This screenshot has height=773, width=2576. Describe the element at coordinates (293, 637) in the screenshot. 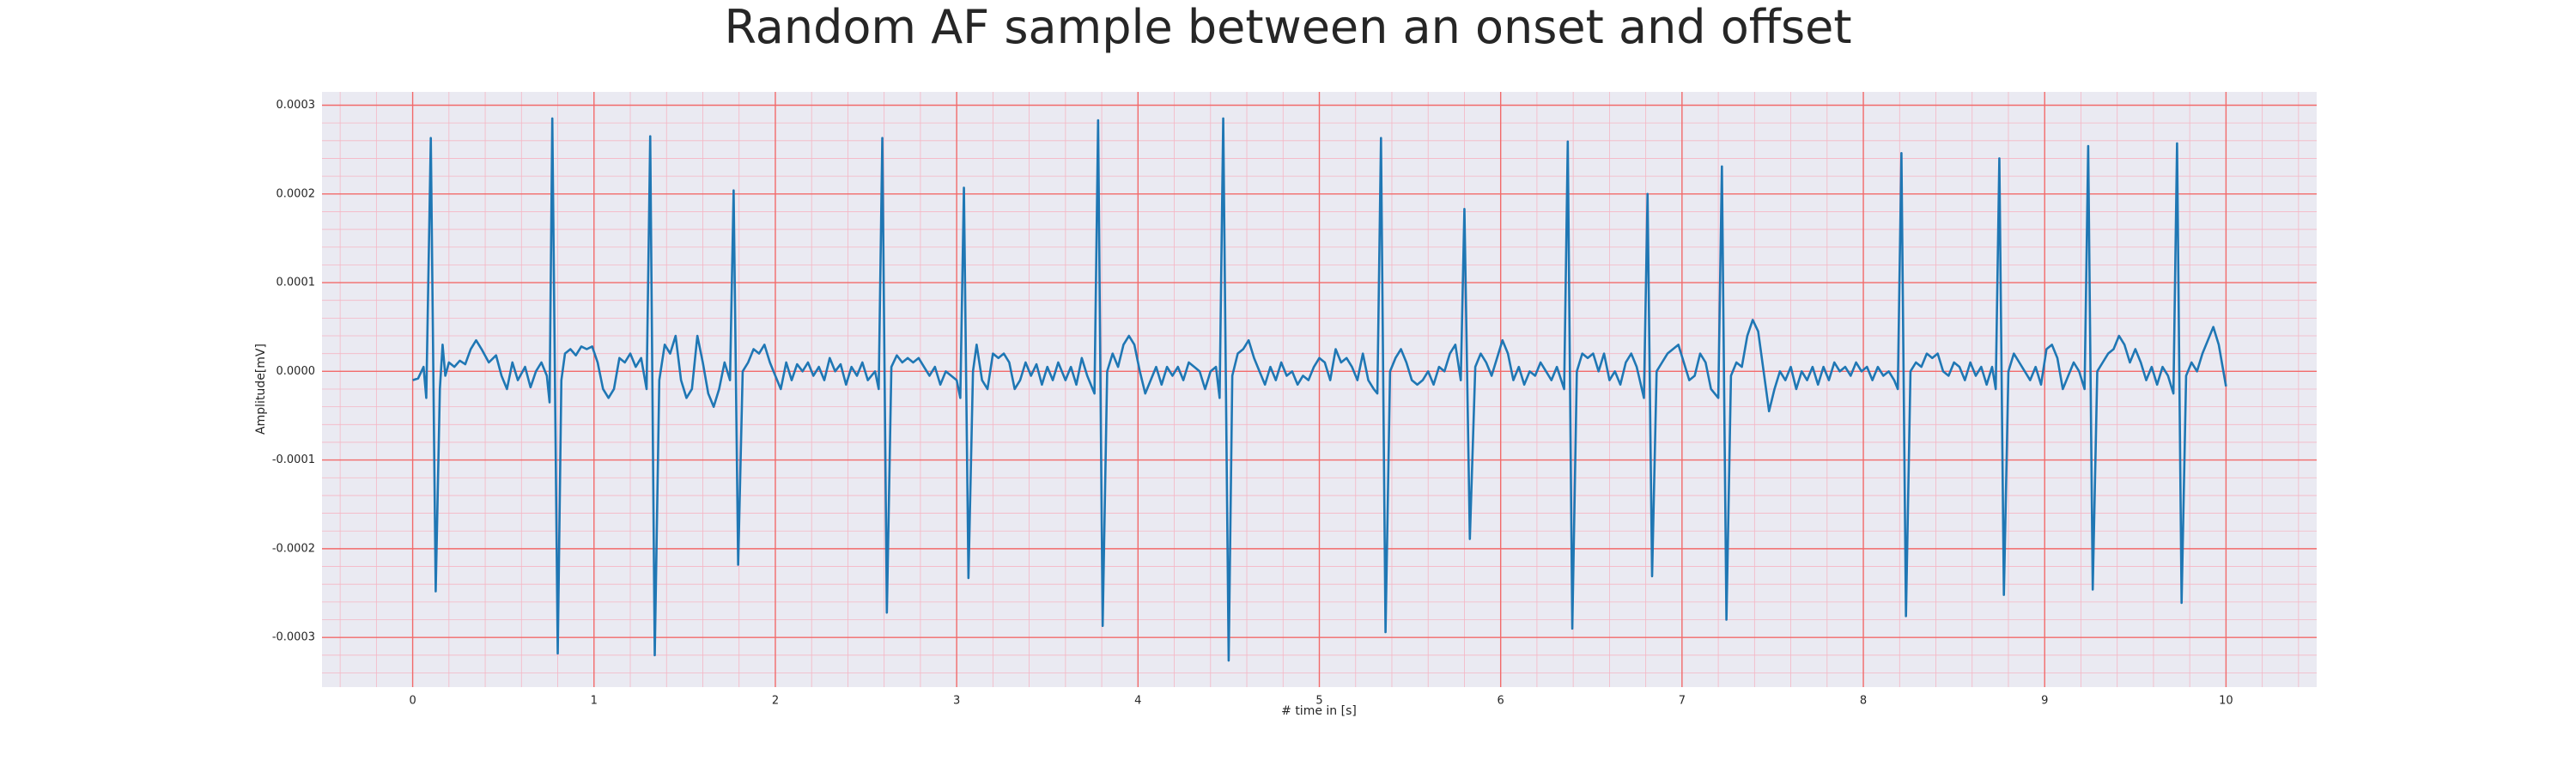

I see `y-tick-label: -0.0003` at that location.